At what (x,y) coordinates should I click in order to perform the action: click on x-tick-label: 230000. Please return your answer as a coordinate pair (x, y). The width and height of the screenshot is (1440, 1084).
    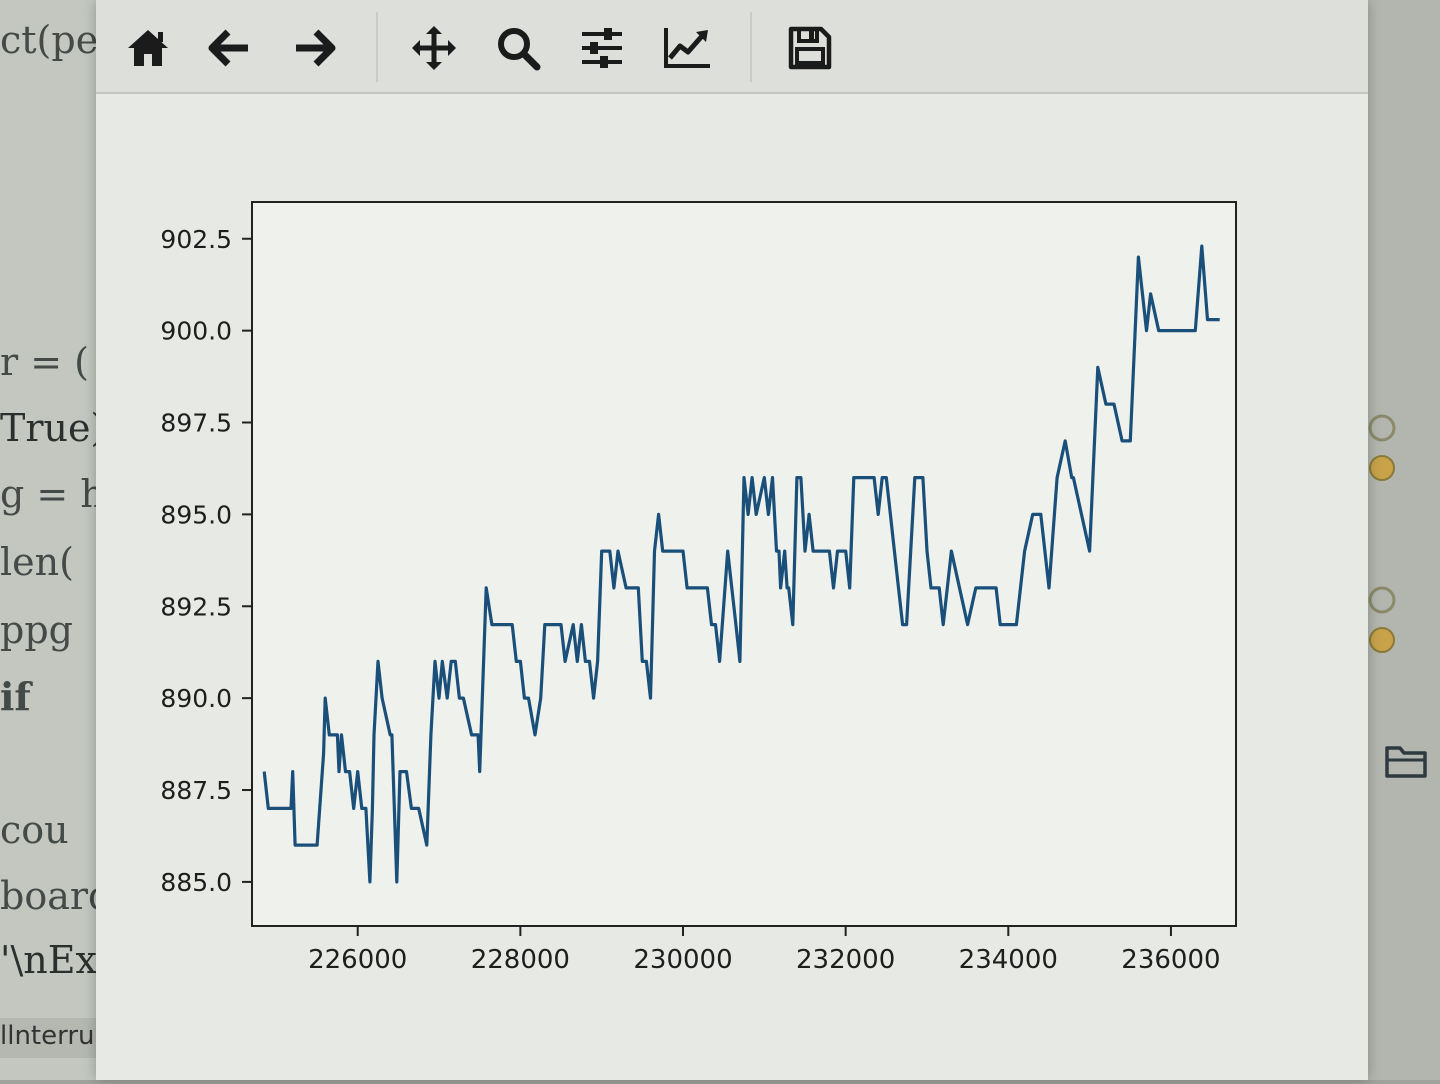
    Looking at the image, I should click on (682, 960).